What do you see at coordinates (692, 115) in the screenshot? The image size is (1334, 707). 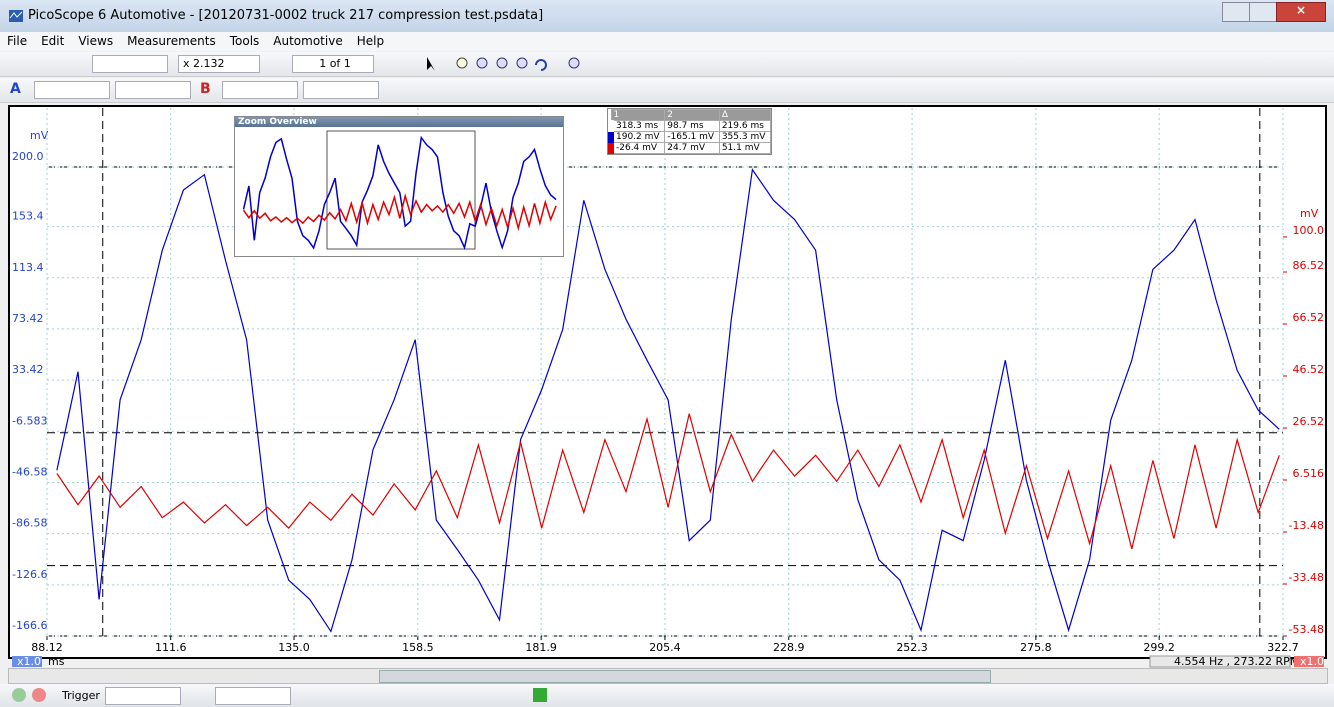 I see `column-header: 2` at bounding box center [692, 115].